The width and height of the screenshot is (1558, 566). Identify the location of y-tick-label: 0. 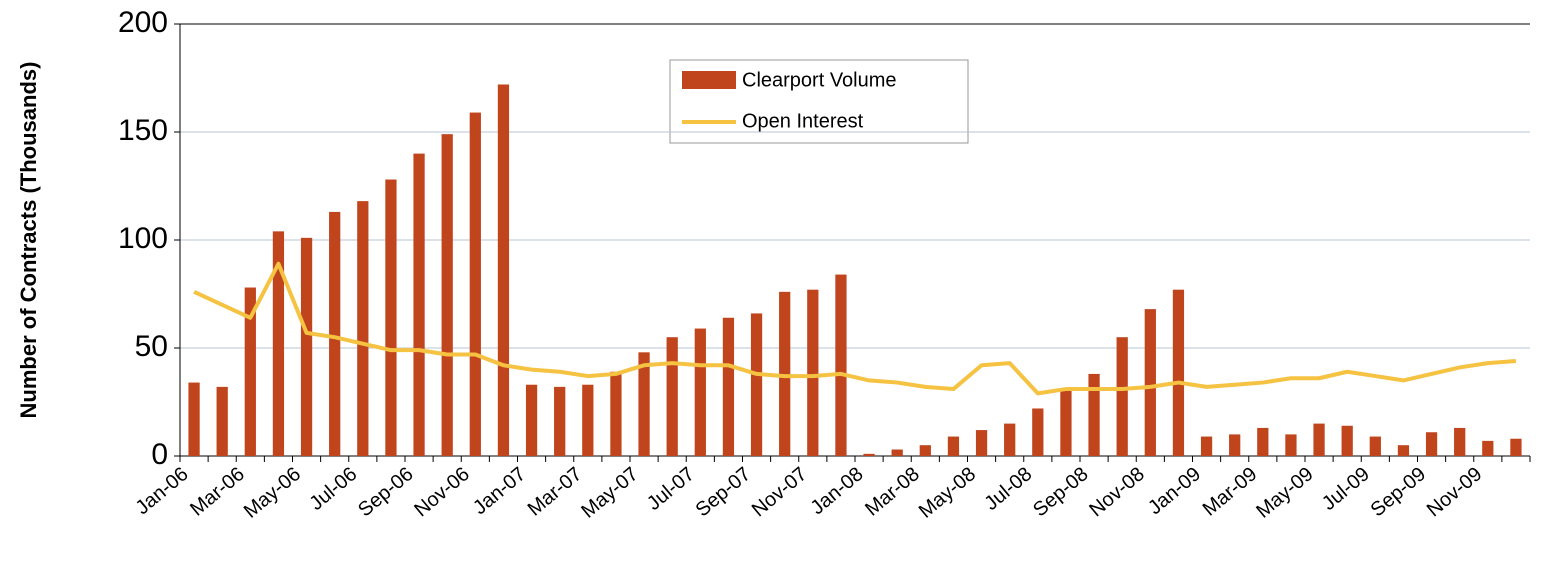
(159, 454).